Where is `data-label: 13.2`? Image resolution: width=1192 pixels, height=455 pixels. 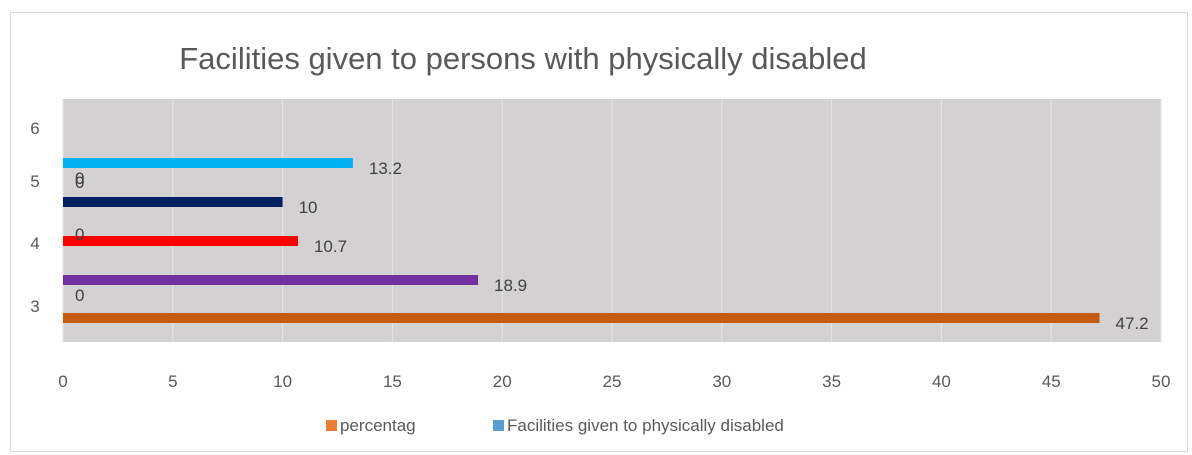
data-label: 13.2 is located at coordinates (385, 168).